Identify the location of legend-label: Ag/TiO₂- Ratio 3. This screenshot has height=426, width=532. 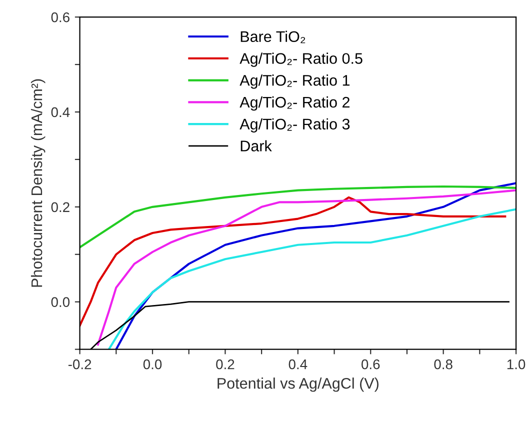
(295, 125).